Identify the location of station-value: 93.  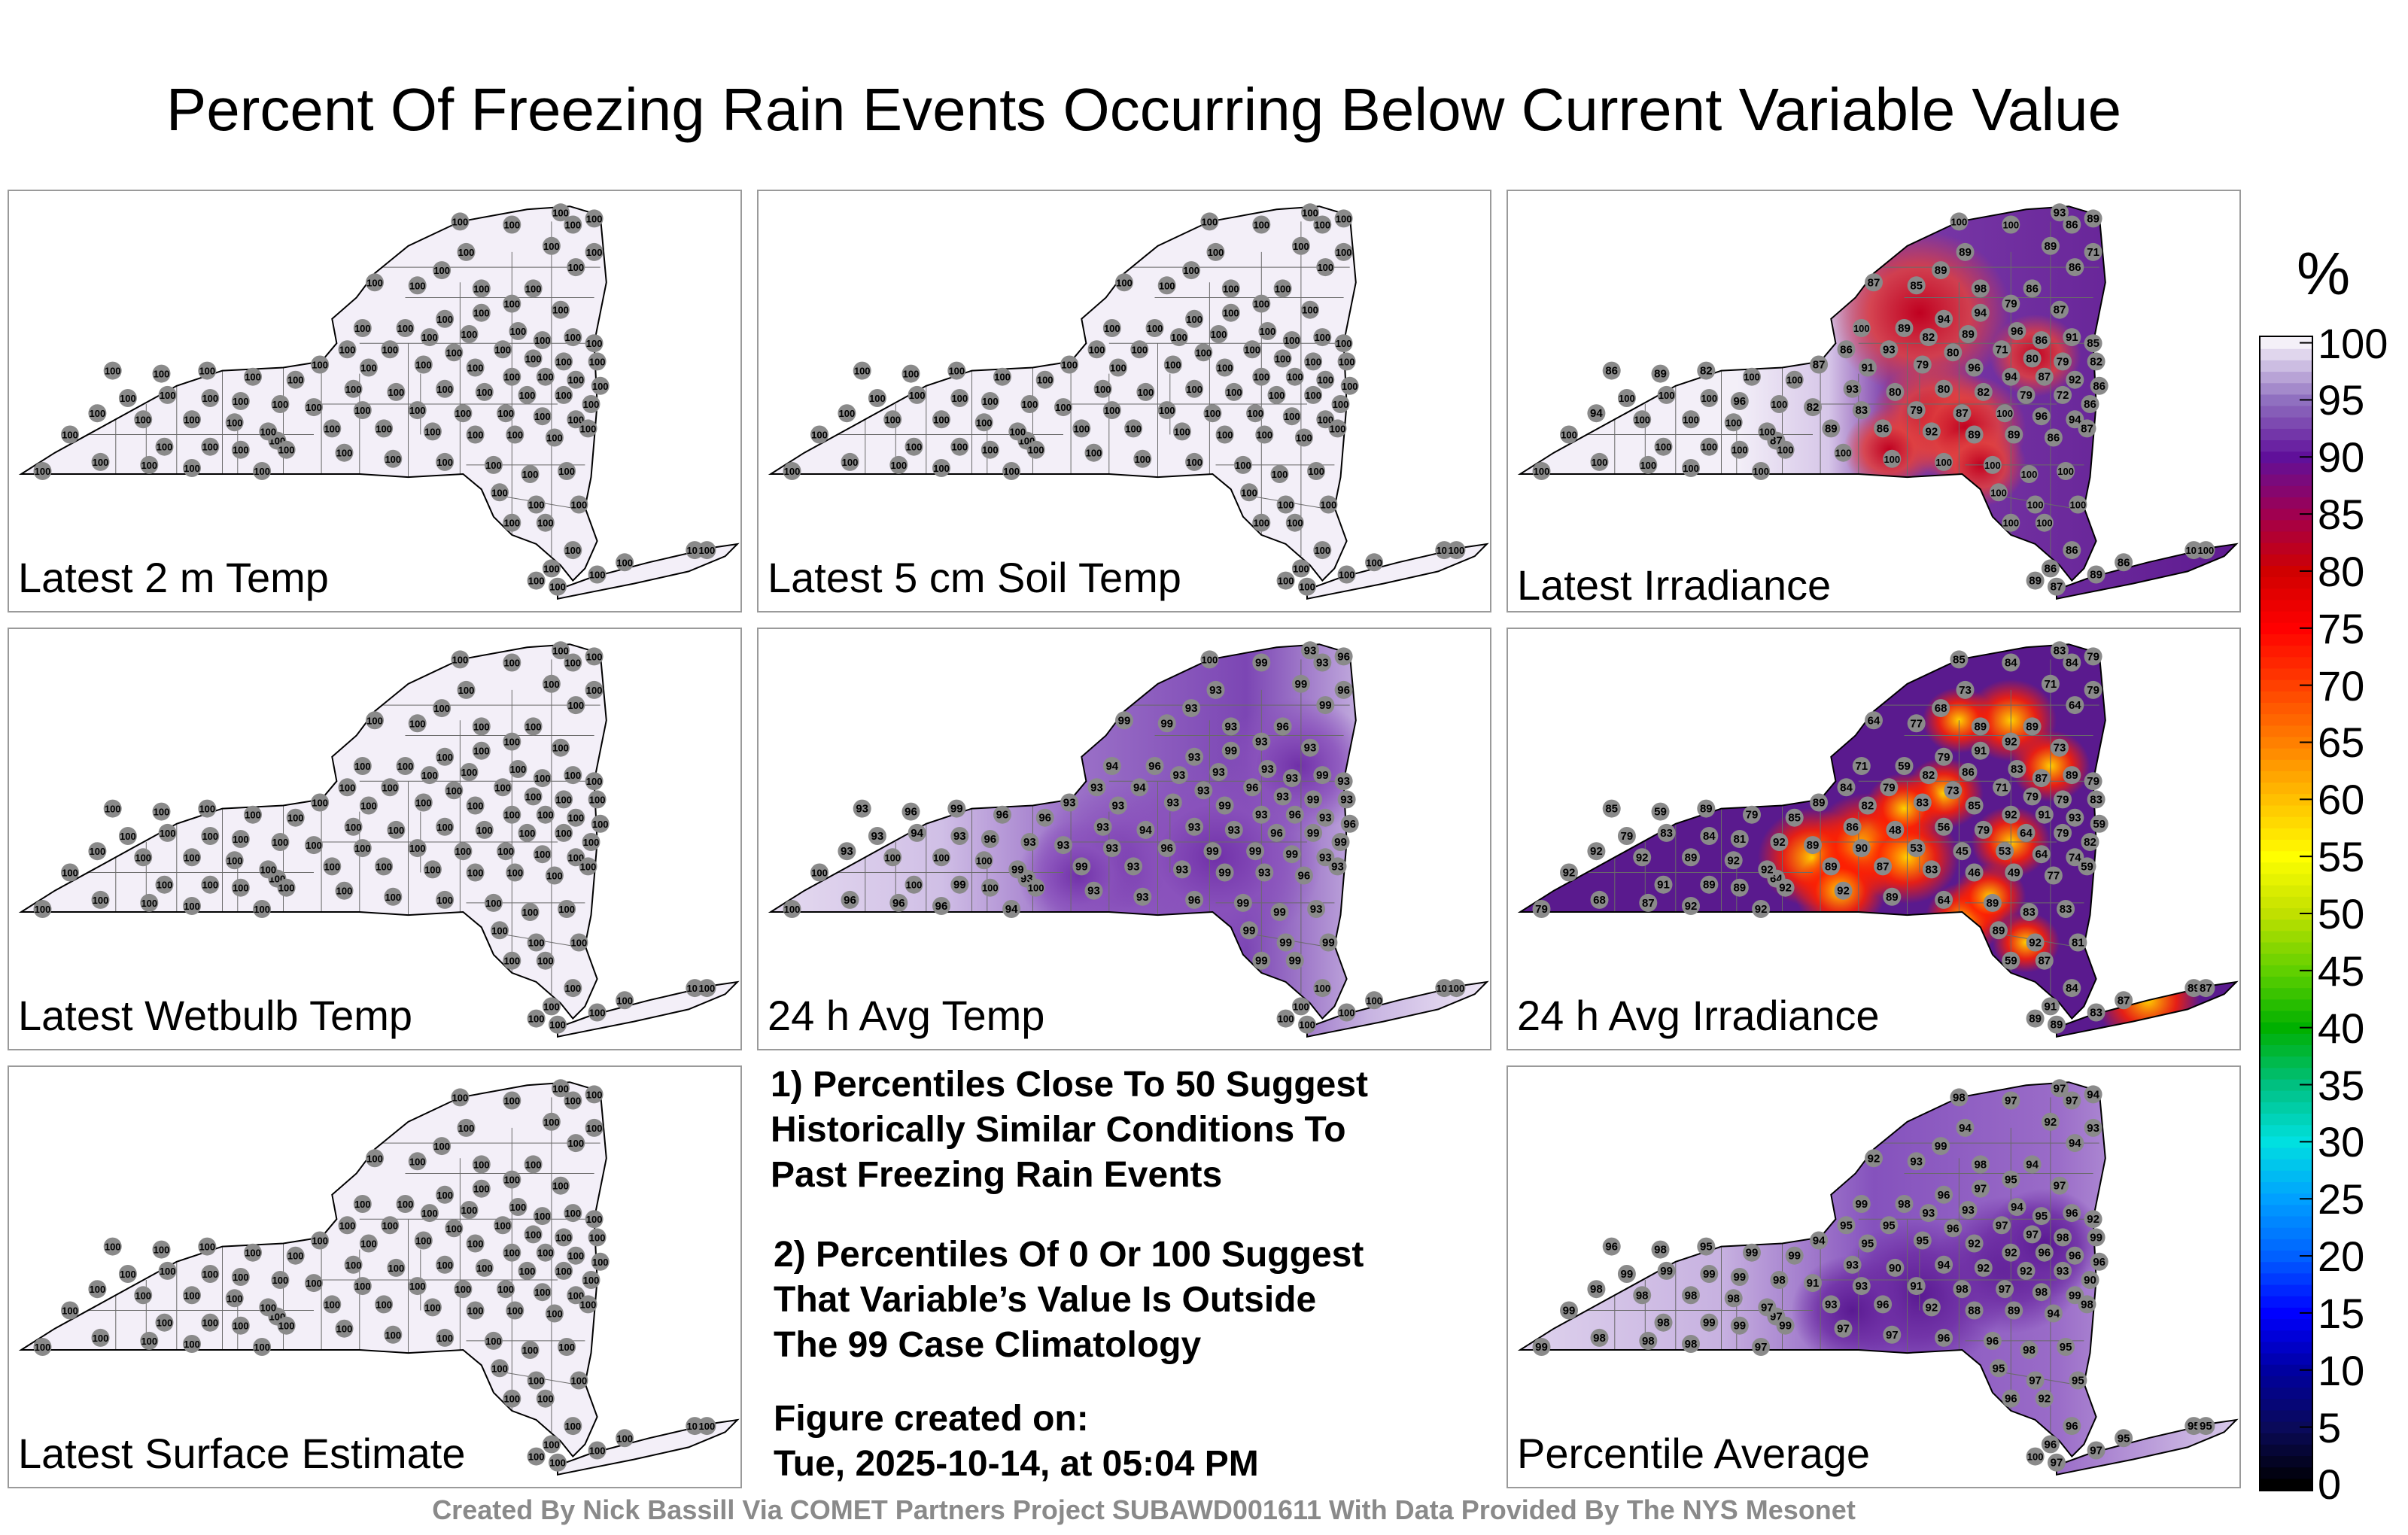
(847, 851).